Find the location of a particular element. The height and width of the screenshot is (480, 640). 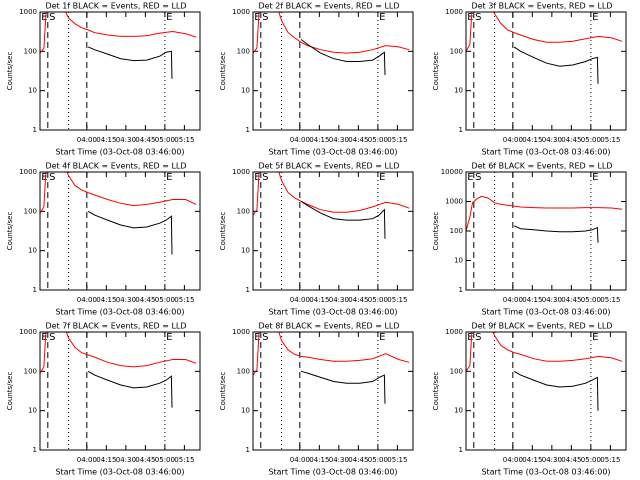

chart-title: Det 9f BLACK = Events, RED = LLD is located at coordinates (541, 326).